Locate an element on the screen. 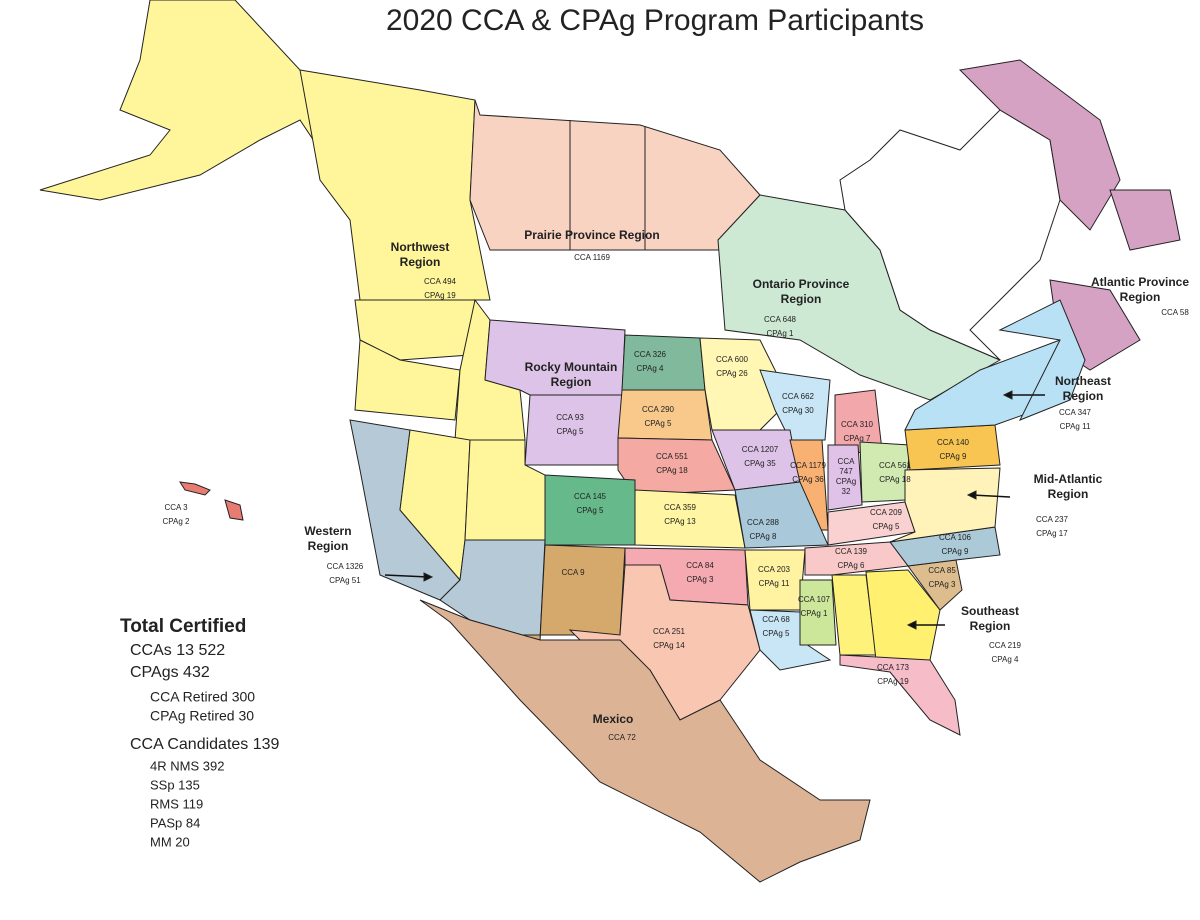 Image resolution: width=1200 pixels, height=920 pixels. total-item: CCAs 13 522 is located at coordinates (177, 650).